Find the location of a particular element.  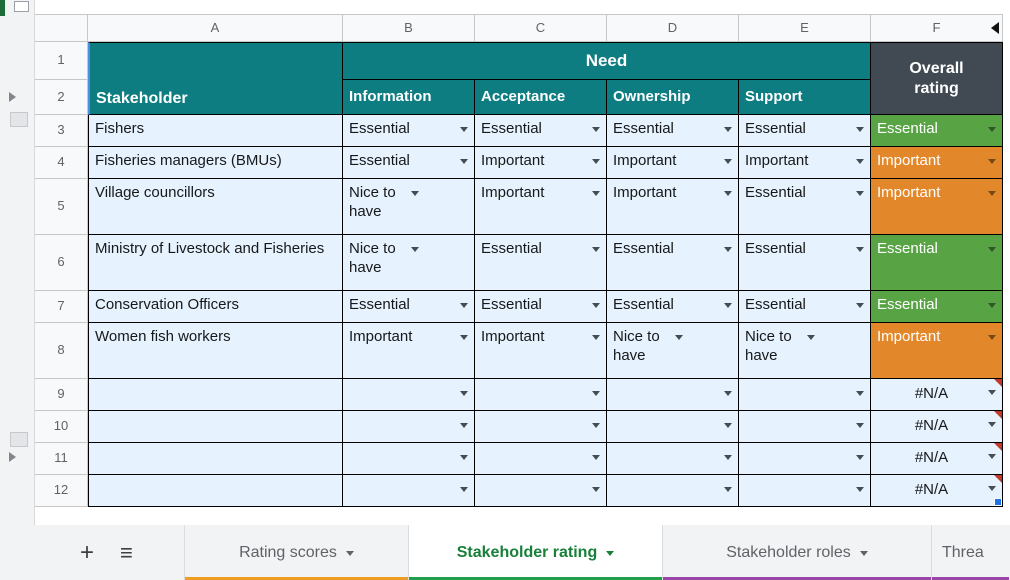

row-number: 11 is located at coordinates (61, 459).